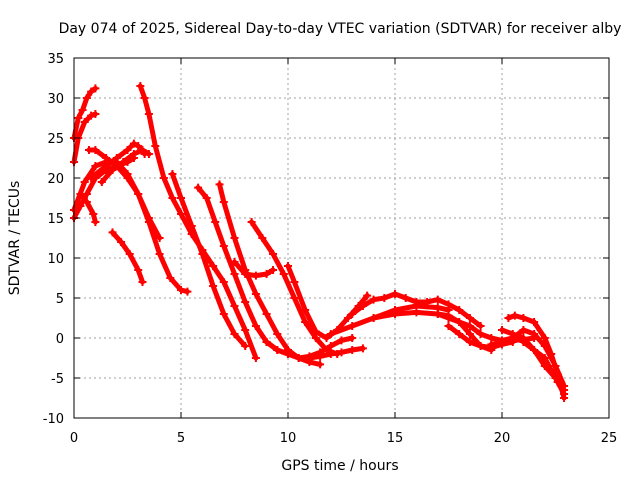  I want to click on y-tick-label: -5, so click(57, 379).